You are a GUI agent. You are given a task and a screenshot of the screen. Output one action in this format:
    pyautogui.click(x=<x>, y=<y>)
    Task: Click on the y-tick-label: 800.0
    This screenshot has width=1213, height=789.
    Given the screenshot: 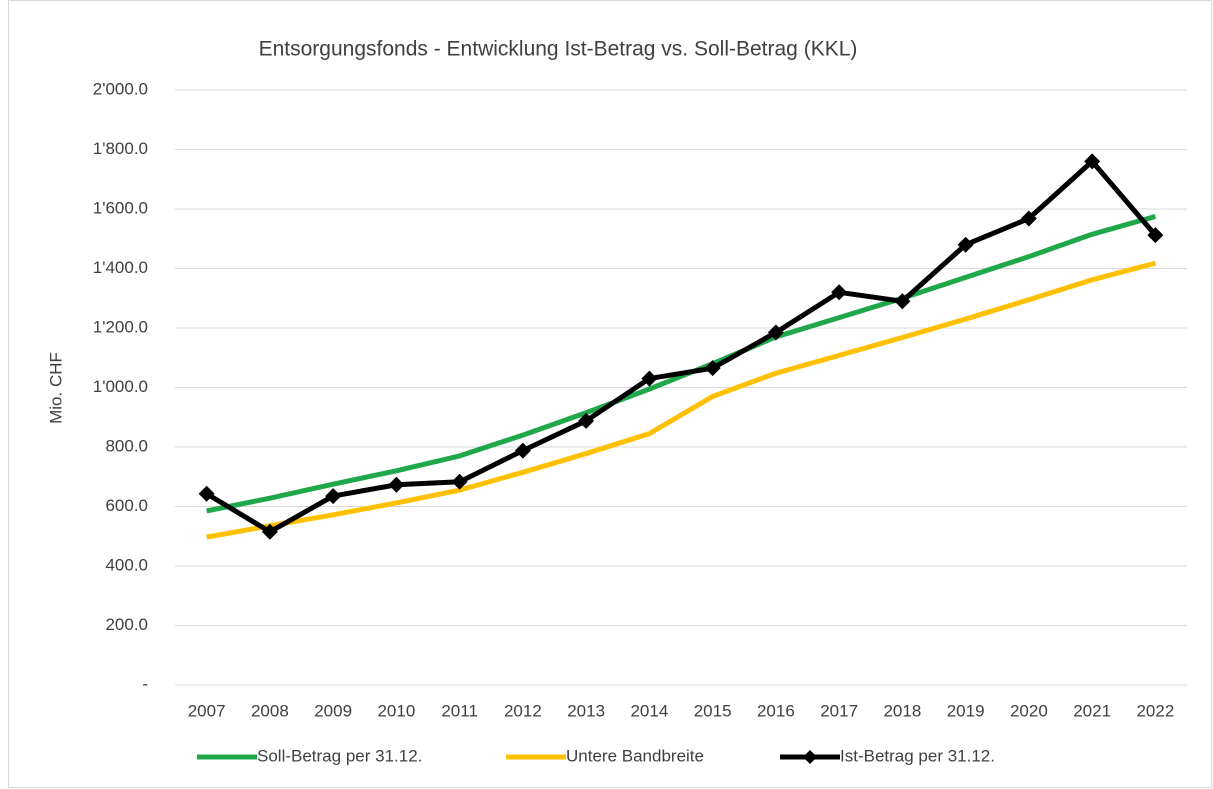 What is the action you would take?
    pyautogui.click(x=126, y=445)
    